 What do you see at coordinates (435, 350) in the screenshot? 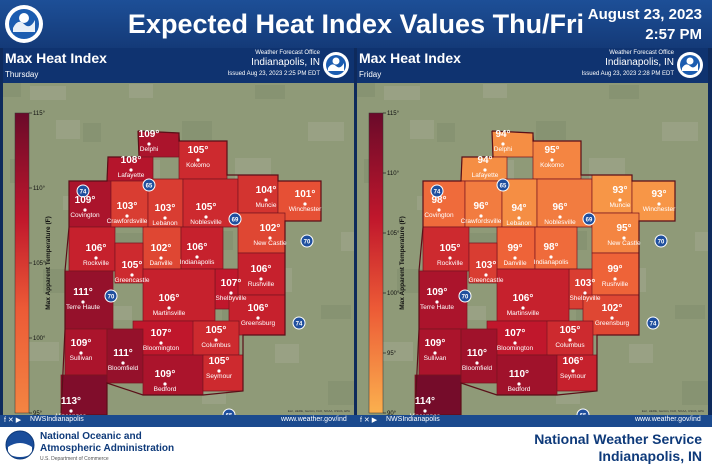
I see `city-marker: 109° Sullivan` at bounding box center [435, 350].